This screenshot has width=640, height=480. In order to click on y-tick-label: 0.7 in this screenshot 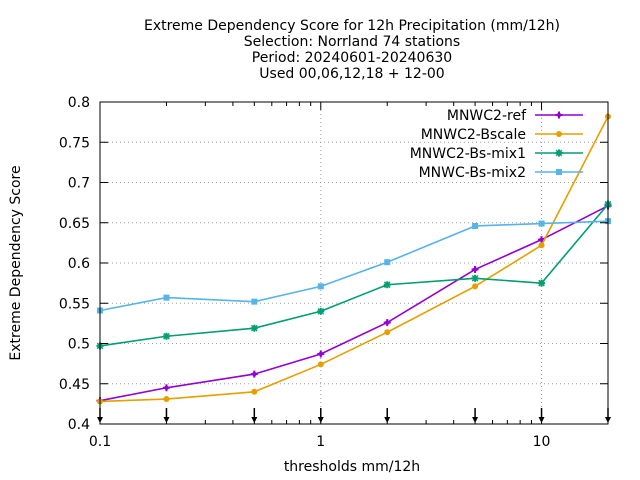, I will do `click(79, 184)`.